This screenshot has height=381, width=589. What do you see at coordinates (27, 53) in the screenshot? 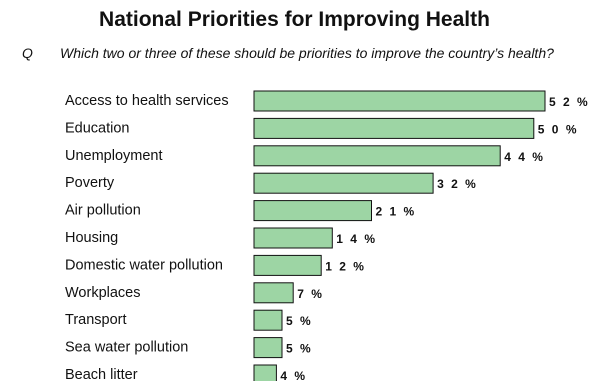
I see `question-label: Q` at bounding box center [27, 53].